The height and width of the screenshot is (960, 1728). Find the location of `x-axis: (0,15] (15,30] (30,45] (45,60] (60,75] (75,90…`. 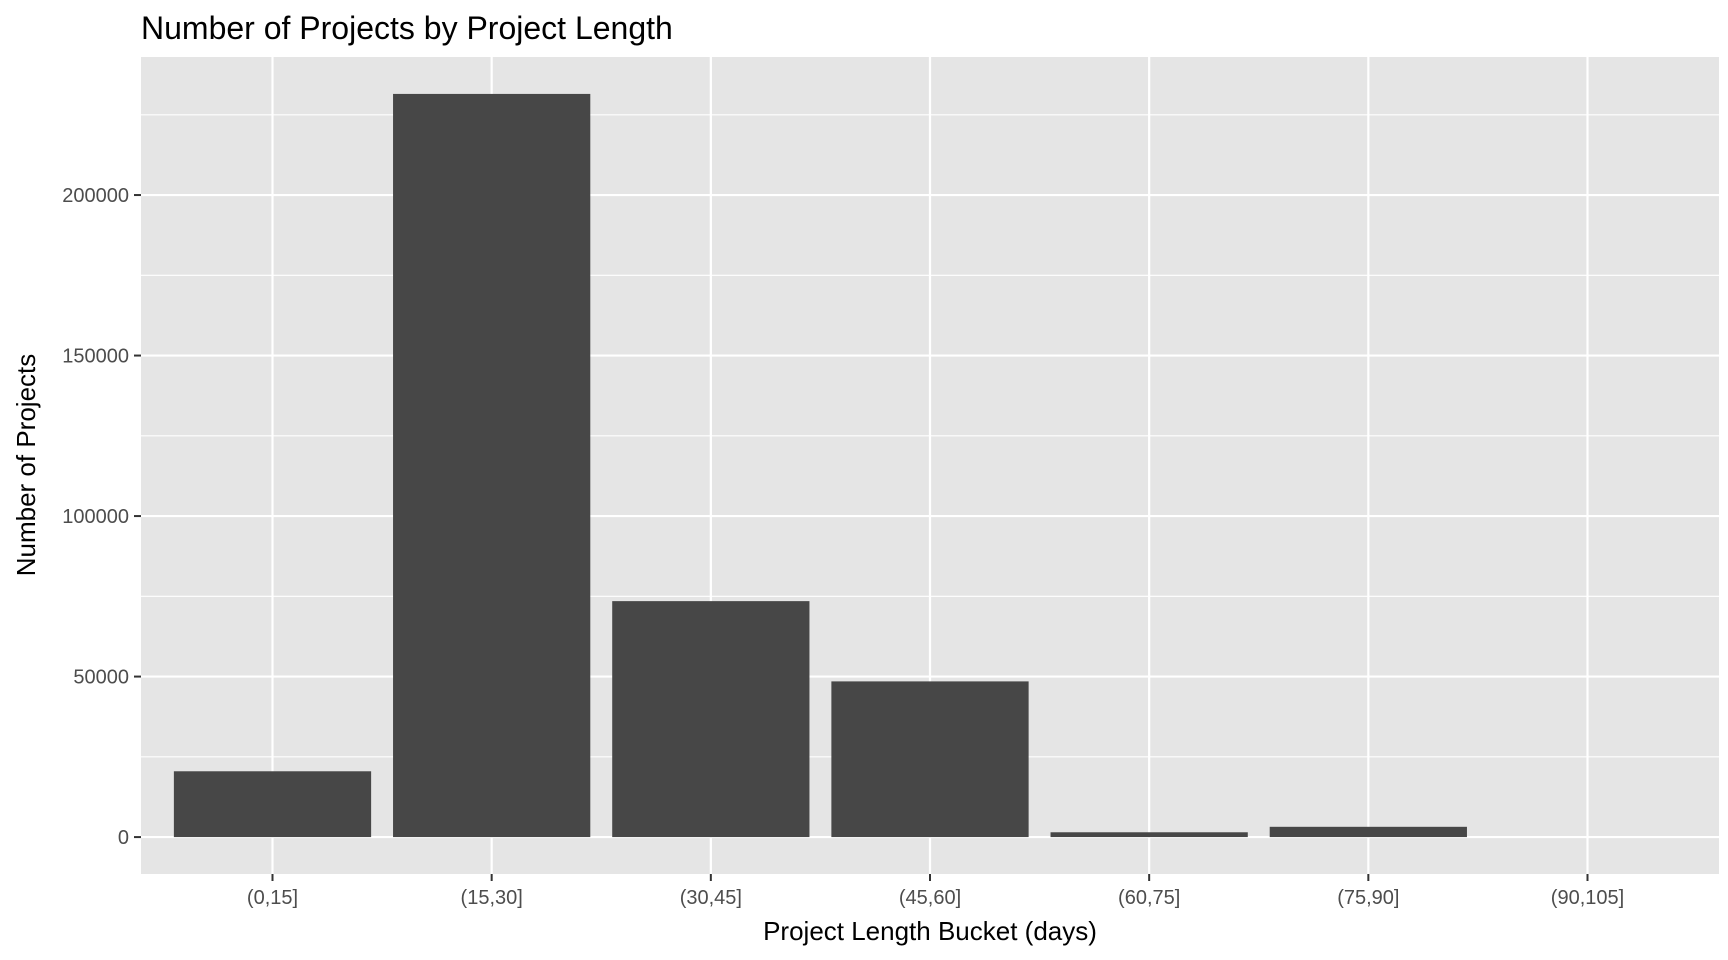

x-axis: (0,15] (15,30] (30,45] (45,60] (60,75] (75,90… is located at coordinates (935, 891).